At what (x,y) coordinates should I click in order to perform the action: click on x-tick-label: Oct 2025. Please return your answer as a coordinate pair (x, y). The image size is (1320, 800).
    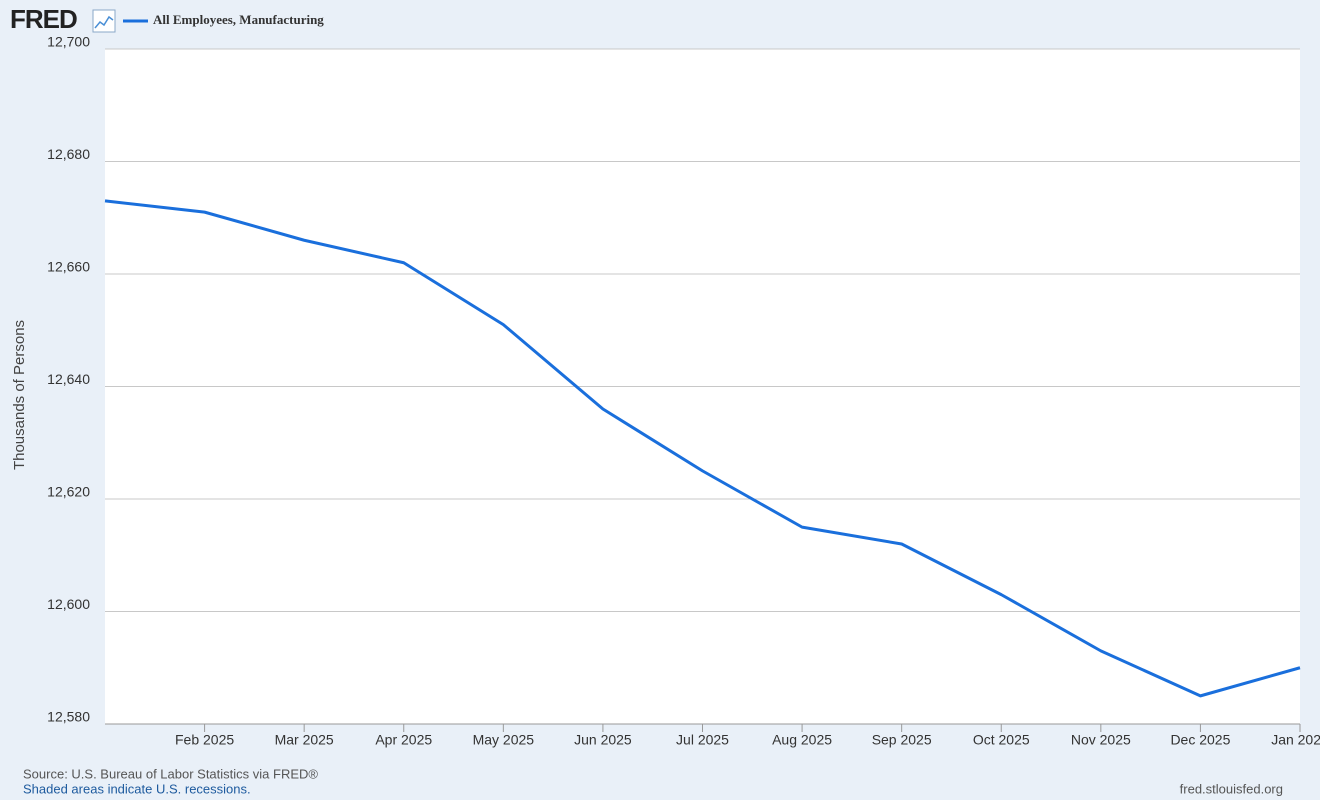
    Looking at the image, I should click on (1001, 740).